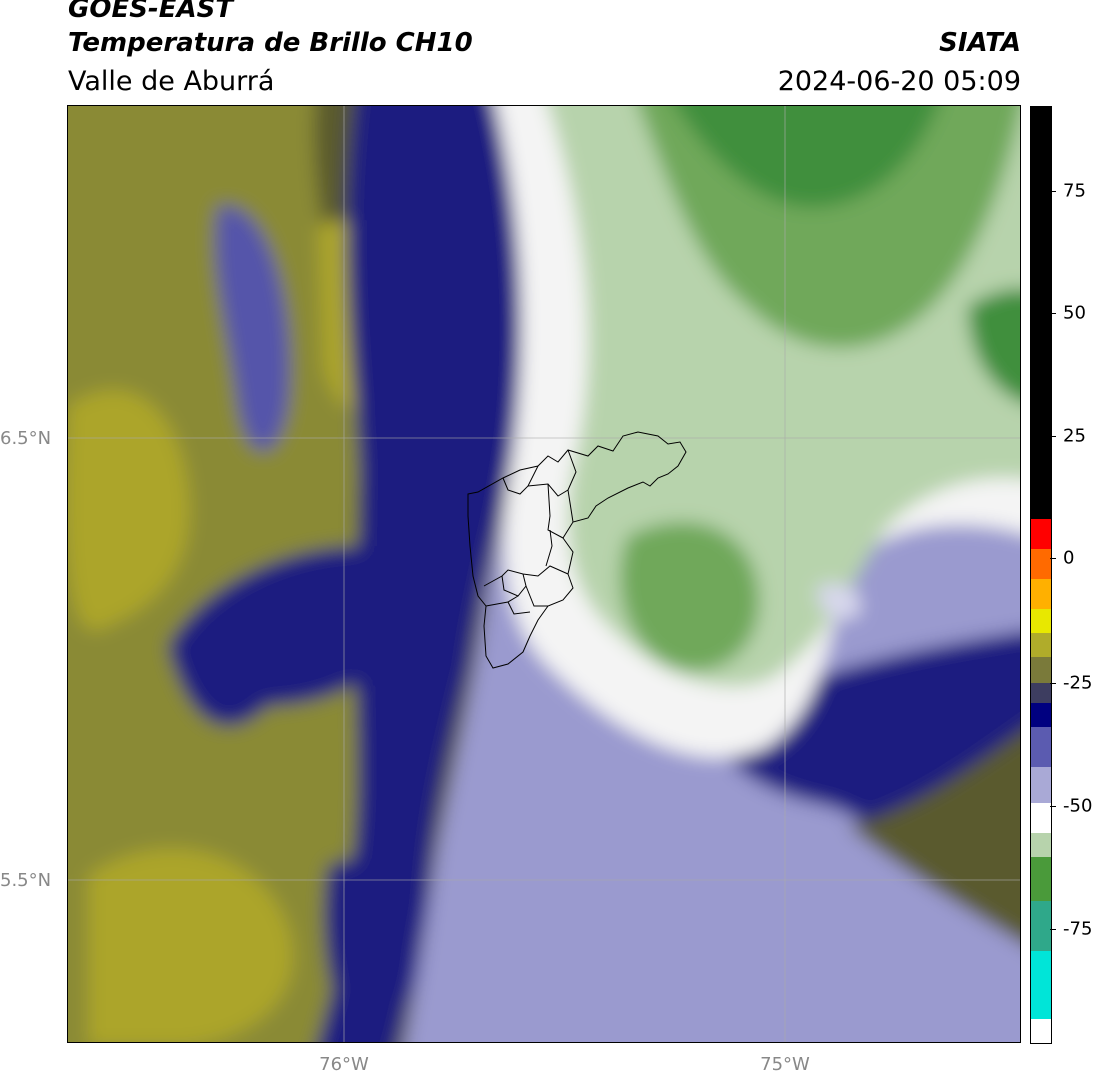 The width and height of the screenshot is (1094, 1078). What do you see at coordinates (1041, 534) in the screenshot?
I see `colorbar-segment-red` at bounding box center [1041, 534].